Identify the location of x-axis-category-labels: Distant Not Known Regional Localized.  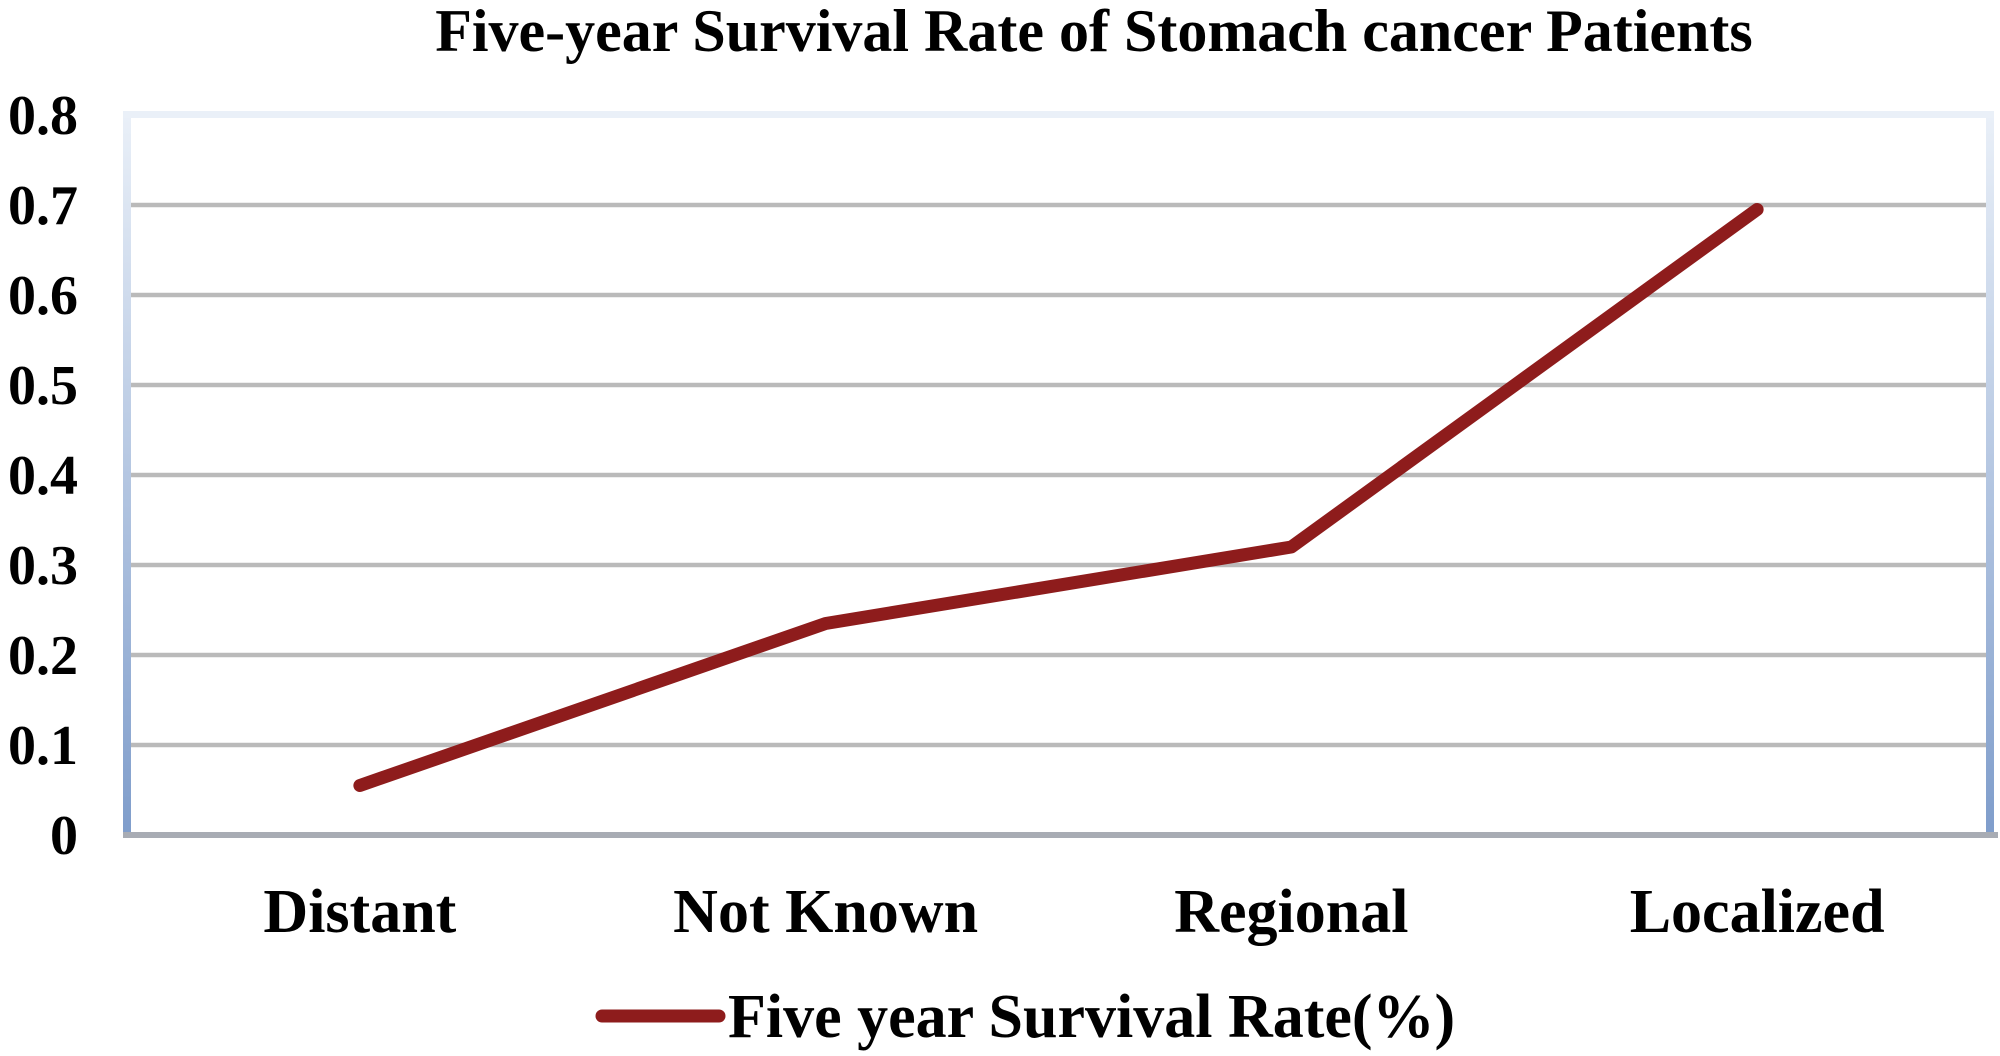
(1073, 912).